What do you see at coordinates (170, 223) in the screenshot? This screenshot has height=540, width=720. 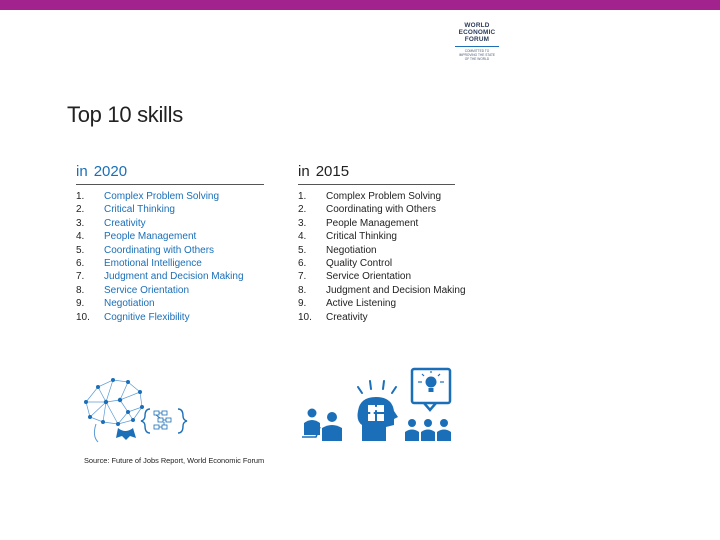 I see `skill-row: 3. Creativity` at bounding box center [170, 223].